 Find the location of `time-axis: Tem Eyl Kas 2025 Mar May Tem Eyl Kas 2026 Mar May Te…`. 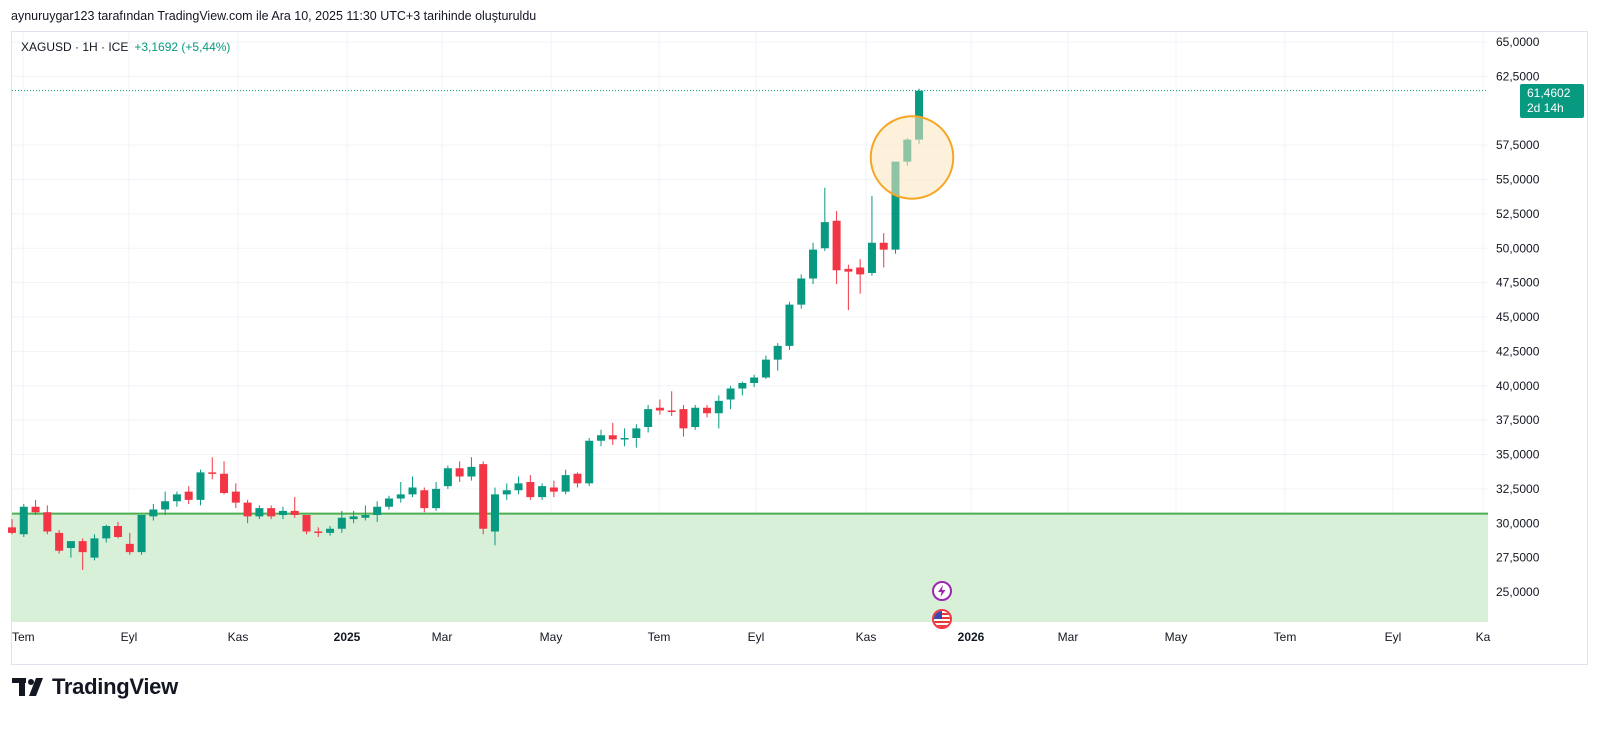

time-axis: Tem Eyl Kas 2025 Mar May Tem Eyl Kas 2026 Mar May Te… is located at coordinates (751, 637).